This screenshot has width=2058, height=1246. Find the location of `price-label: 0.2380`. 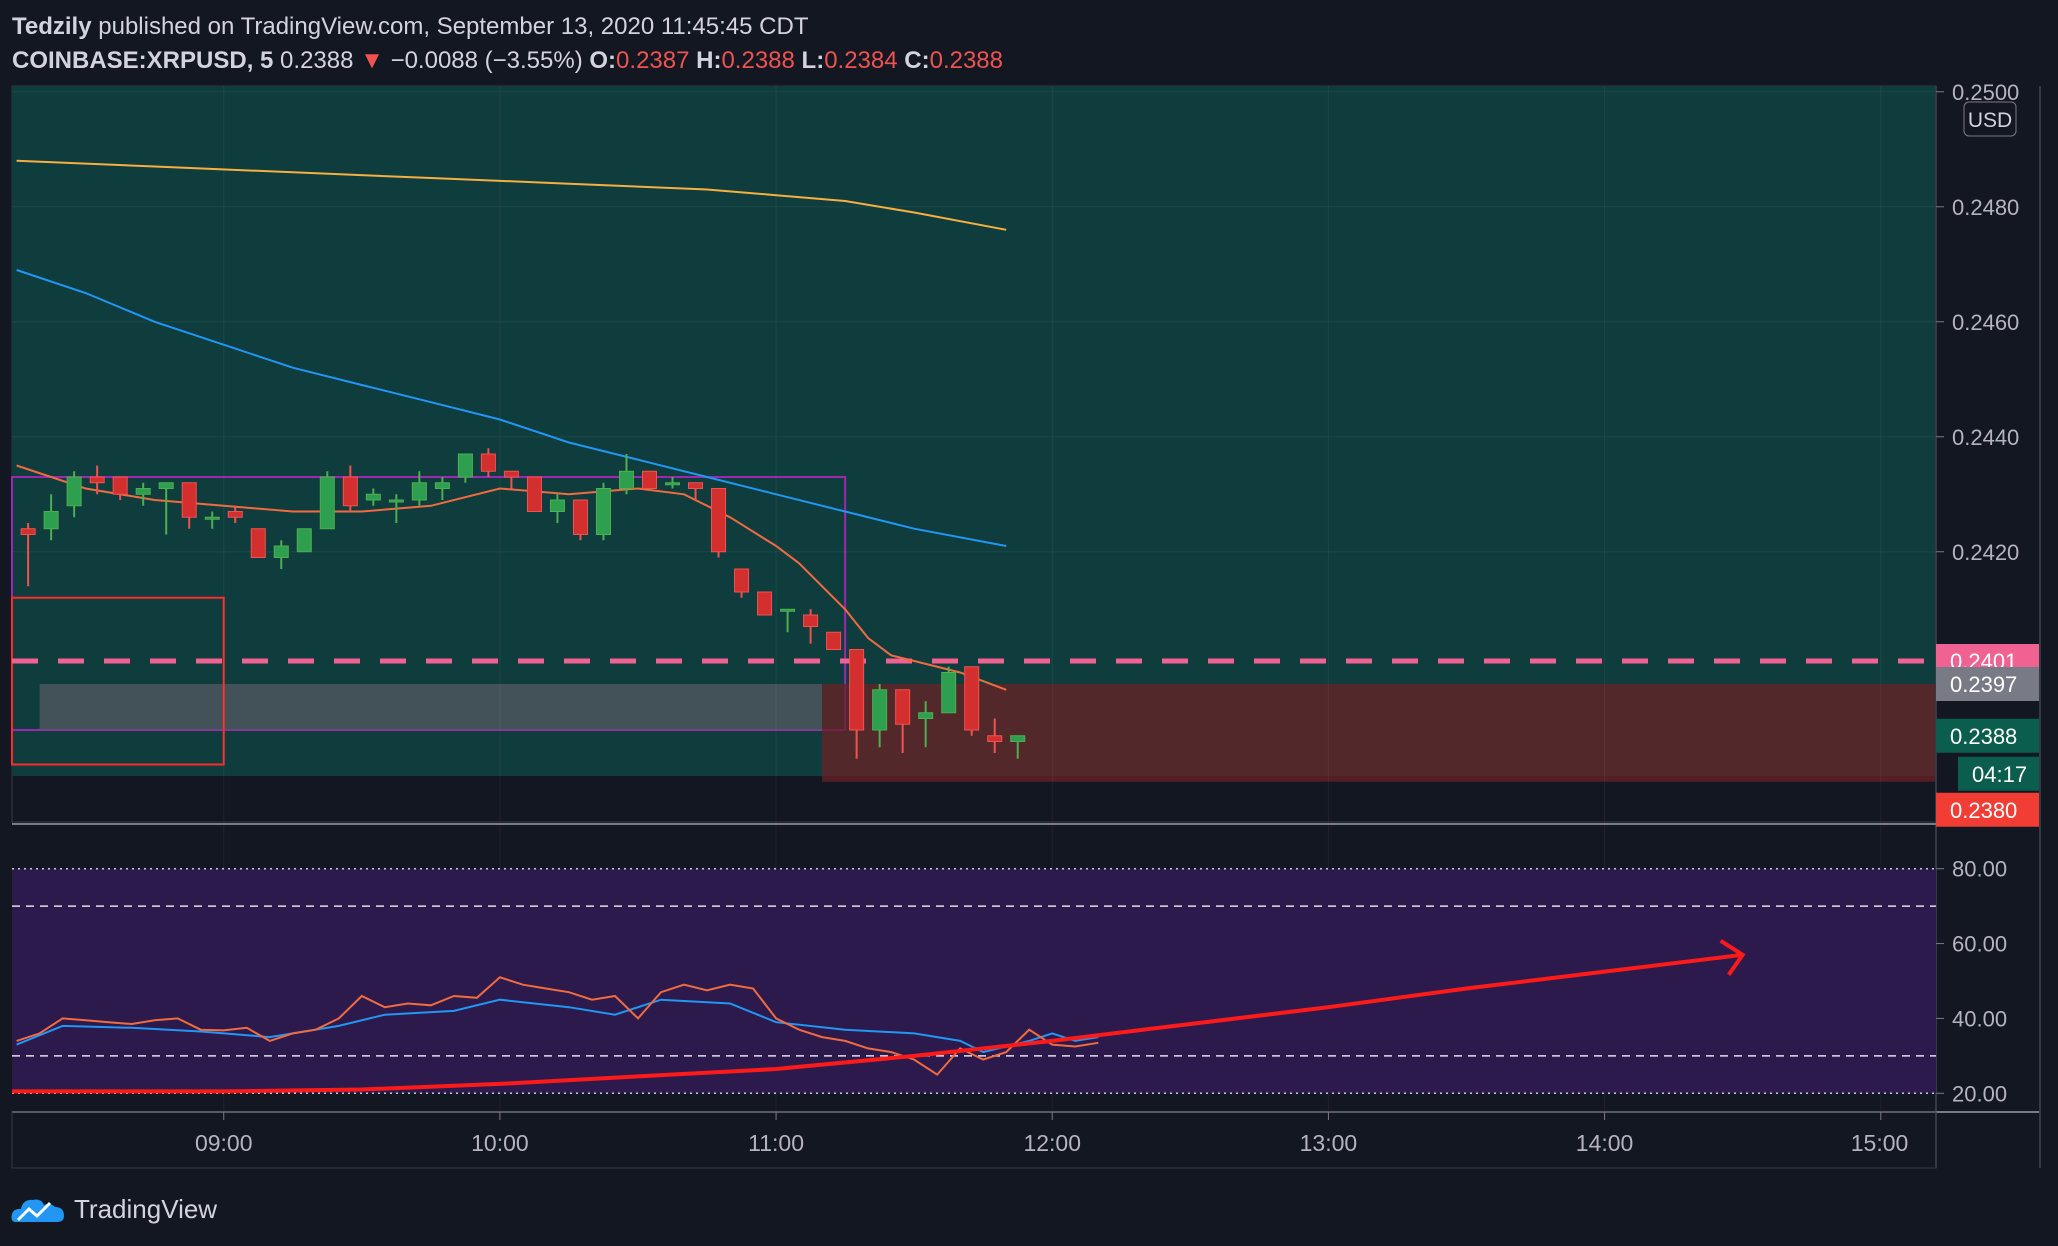

price-label: 0.2380 is located at coordinates (1983, 810).